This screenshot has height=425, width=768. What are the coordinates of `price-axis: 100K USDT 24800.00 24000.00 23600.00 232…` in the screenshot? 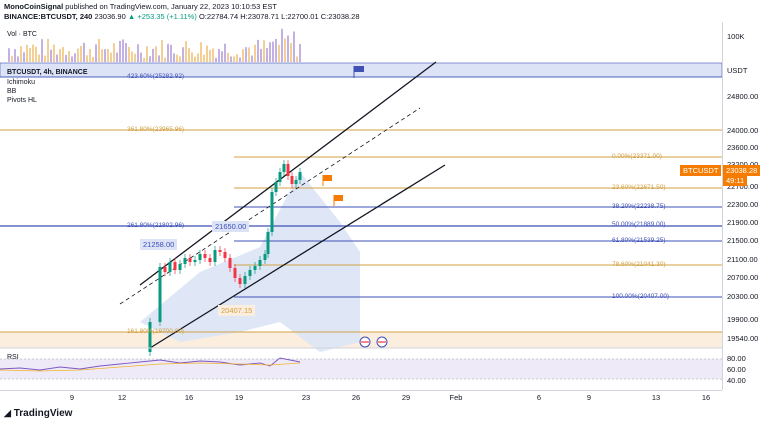 It's located at (745, 206).